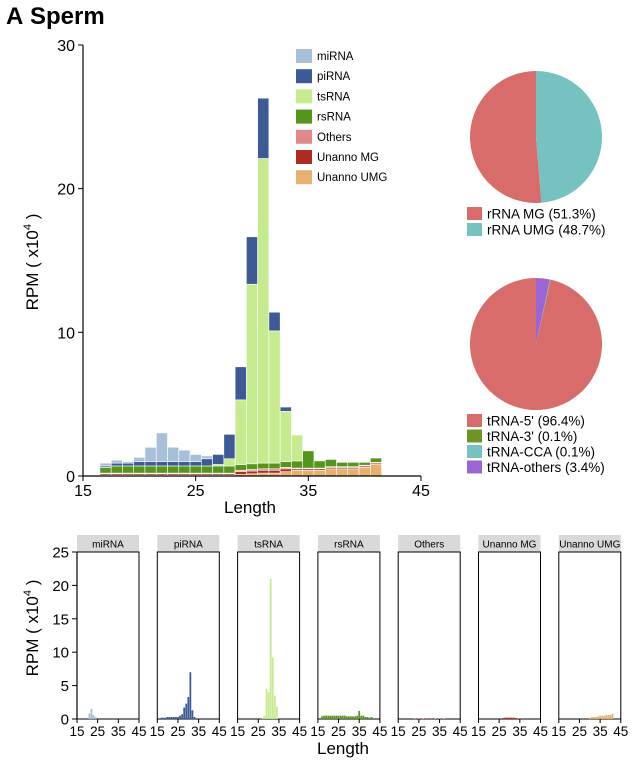  Describe the element at coordinates (536, 421) in the screenshot. I see `pie-legend-label: tRNA-5' (96.4%)` at that location.